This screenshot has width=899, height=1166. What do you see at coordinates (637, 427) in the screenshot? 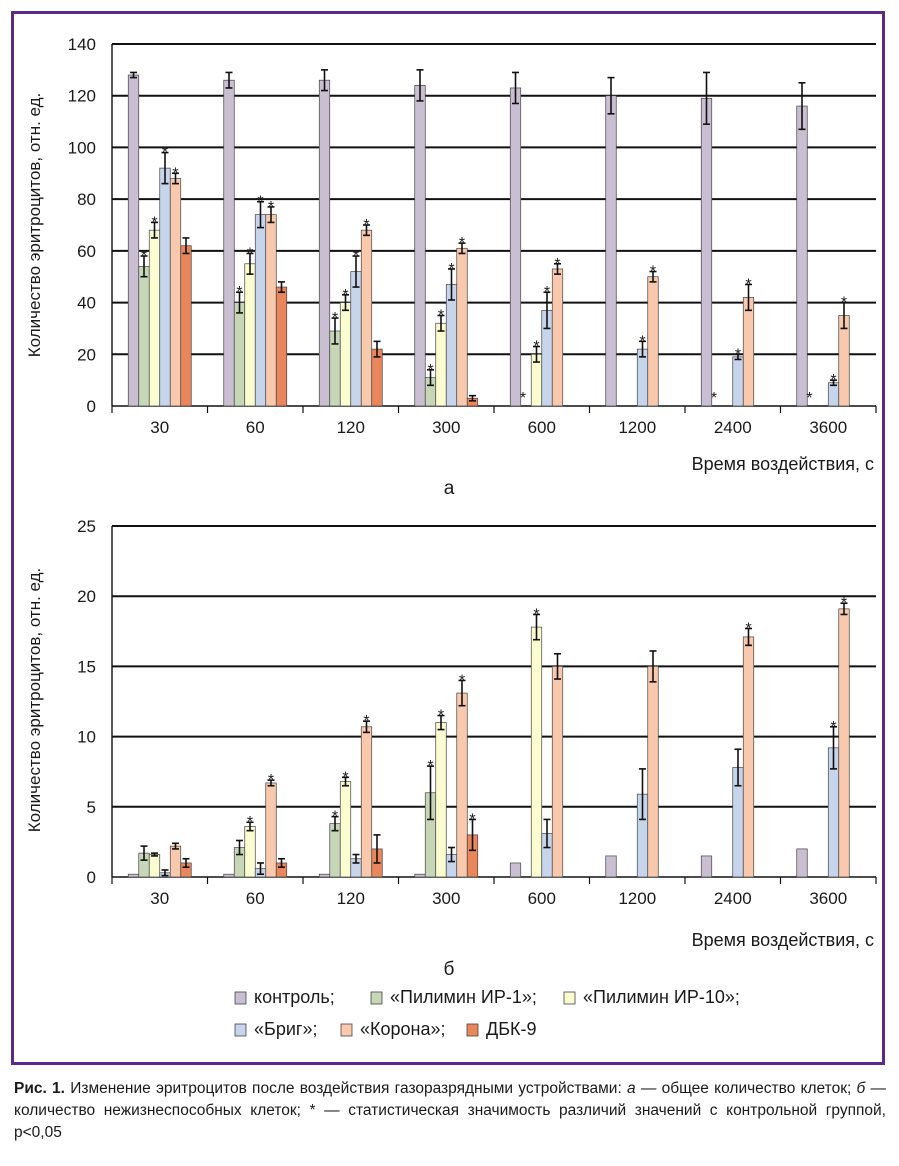
I see `p0-x-category-label: 1200` at bounding box center [637, 427].